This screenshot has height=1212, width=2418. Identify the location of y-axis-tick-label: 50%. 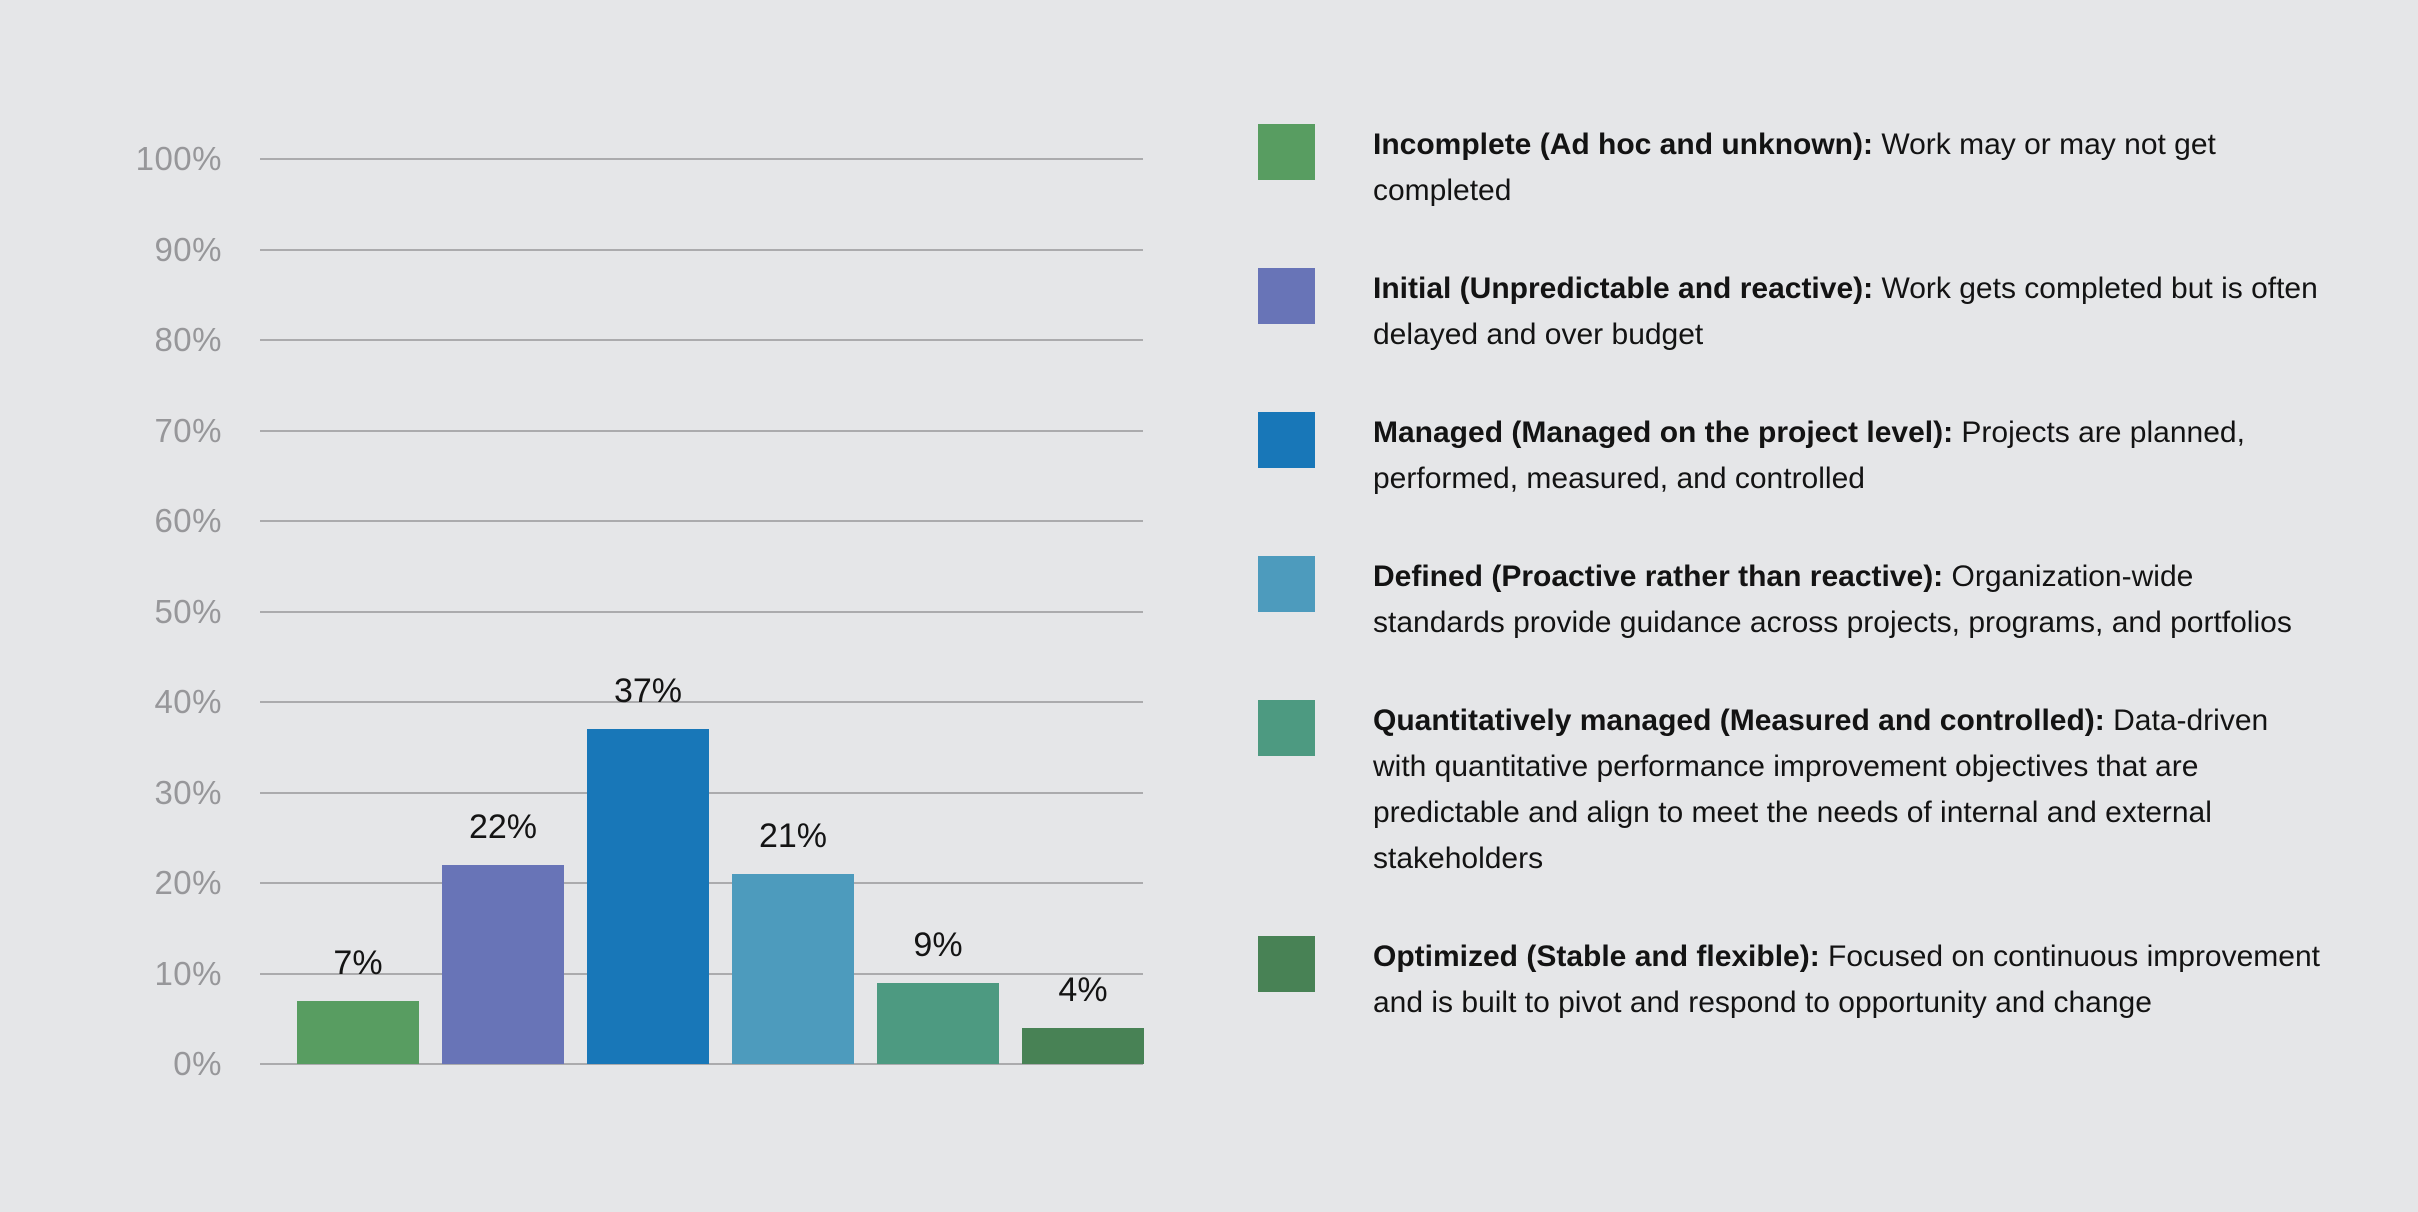
(188, 611).